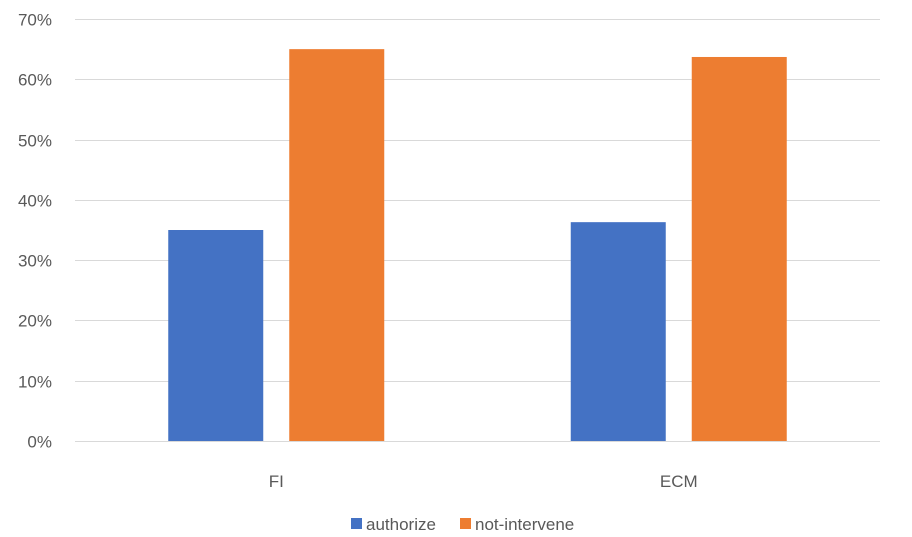 The width and height of the screenshot is (912, 537). I want to click on bar-not-intervene-ecm, so click(739, 248).